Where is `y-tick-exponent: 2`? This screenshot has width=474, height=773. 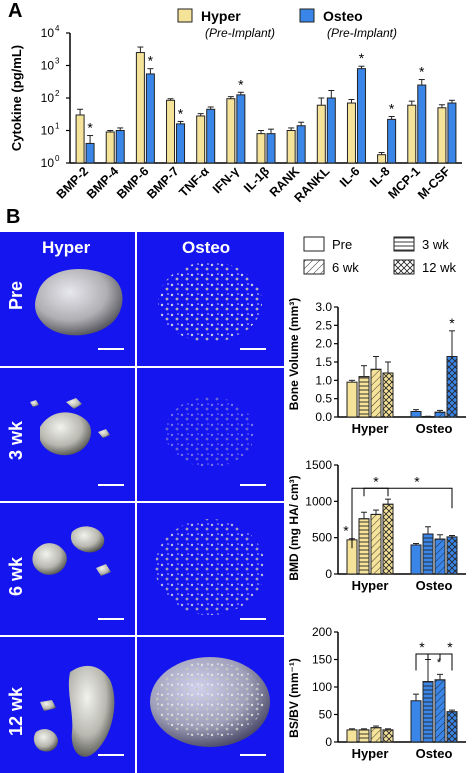 y-tick-exponent: 2 is located at coordinates (57, 93).